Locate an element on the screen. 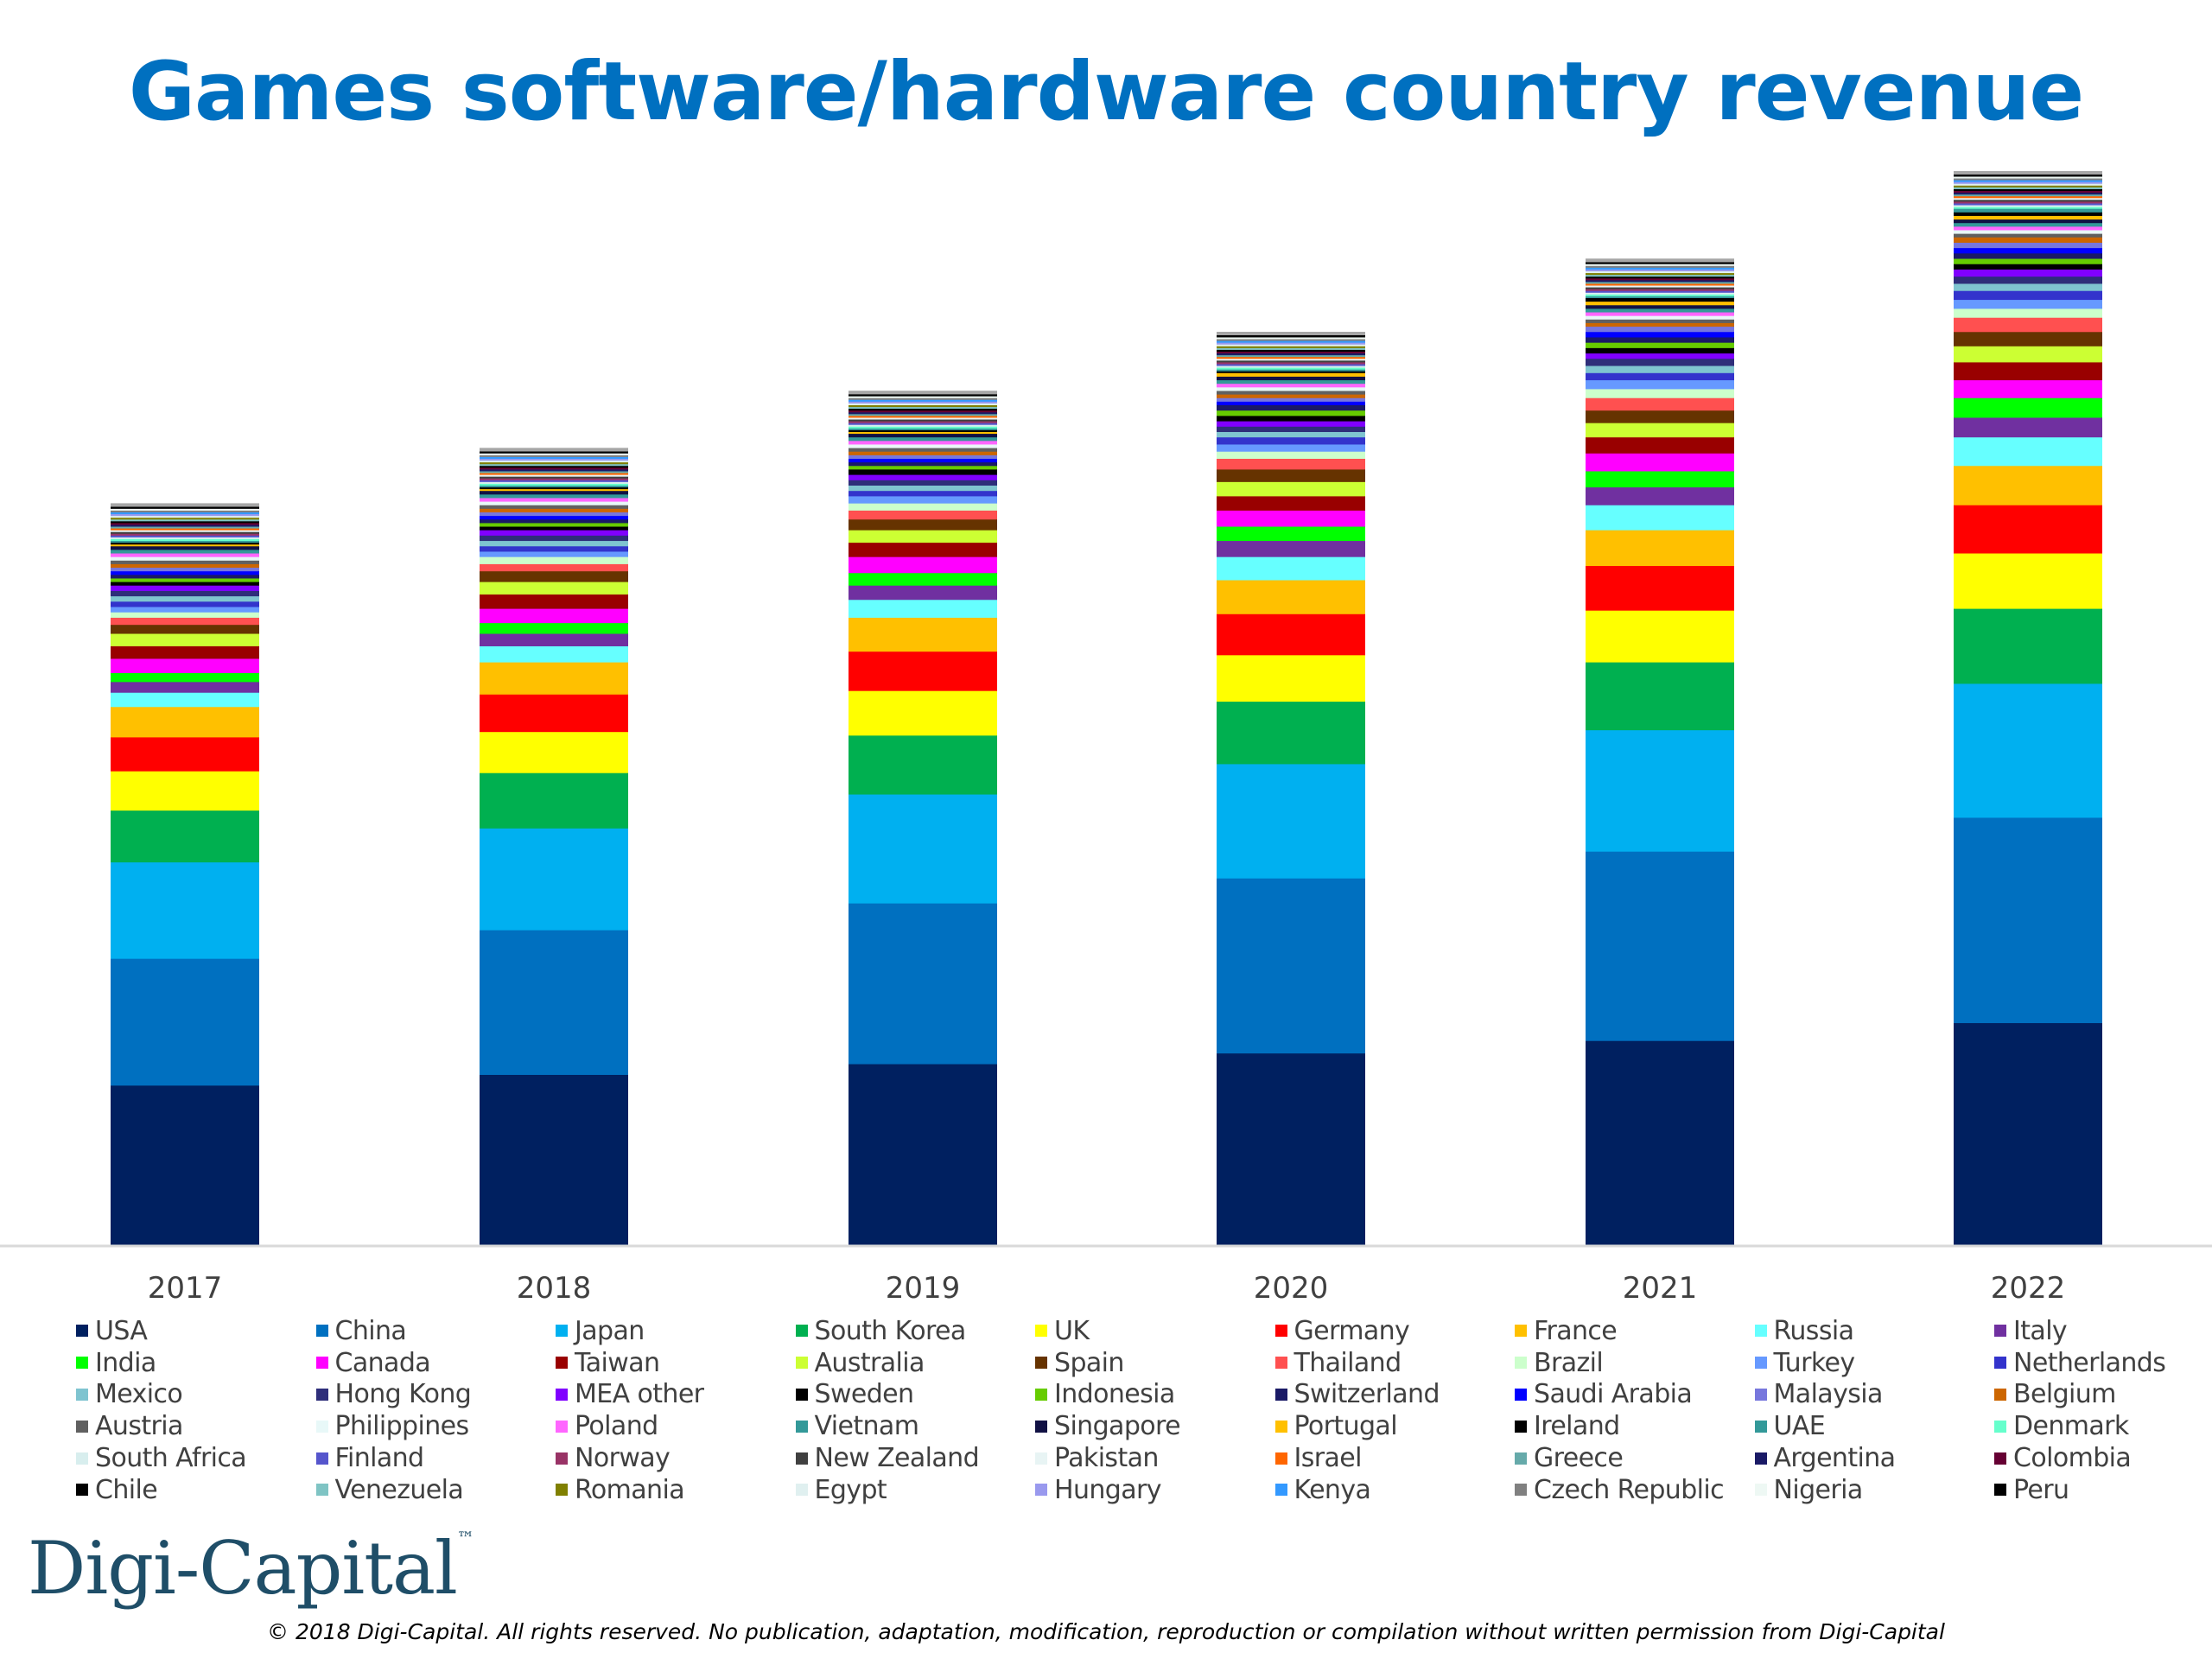 The image size is (2212, 1659). legend-label: Hong Kong is located at coordinates (403, 1394).